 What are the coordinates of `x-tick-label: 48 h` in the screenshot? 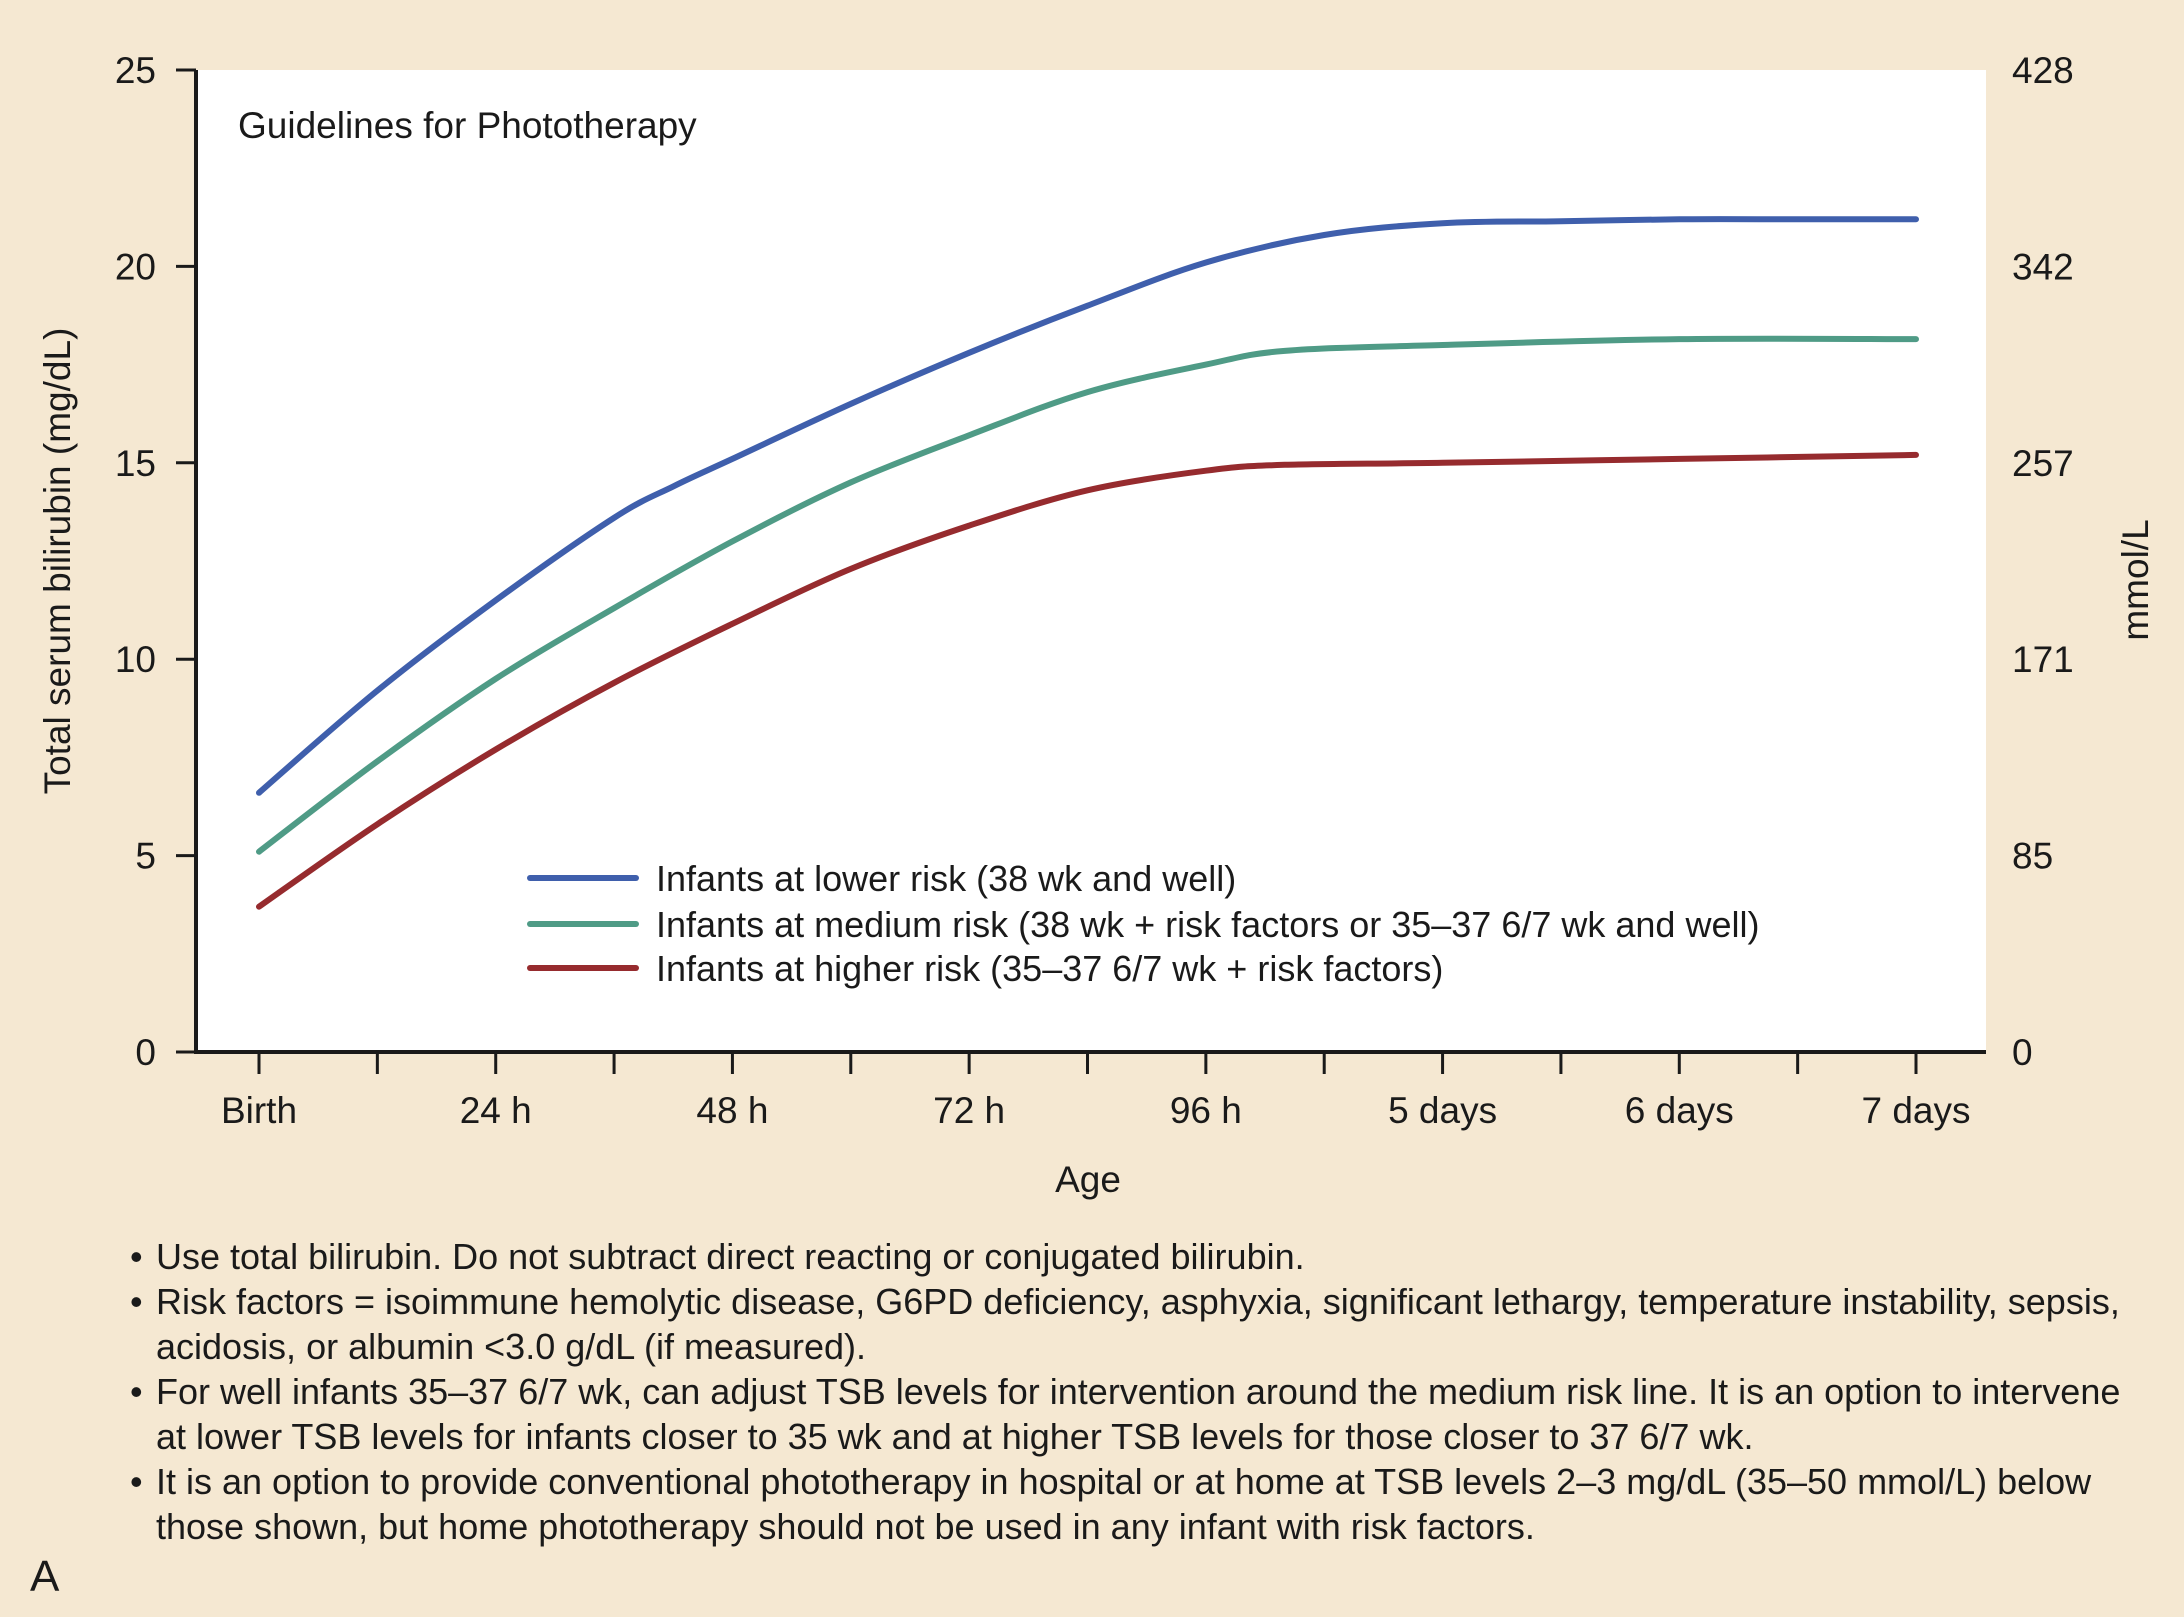 It's located at (732, 1110).